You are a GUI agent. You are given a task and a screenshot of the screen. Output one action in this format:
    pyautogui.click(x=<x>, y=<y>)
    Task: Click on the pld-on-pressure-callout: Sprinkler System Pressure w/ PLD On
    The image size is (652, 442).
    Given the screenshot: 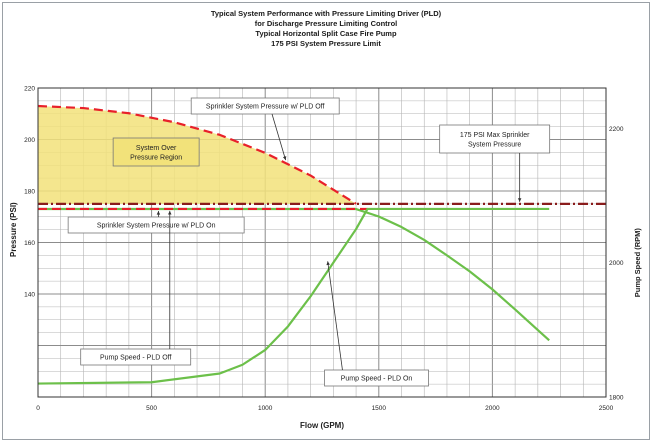 What is the action you would take?
    pyautogui.click(x=156, y=225)
    